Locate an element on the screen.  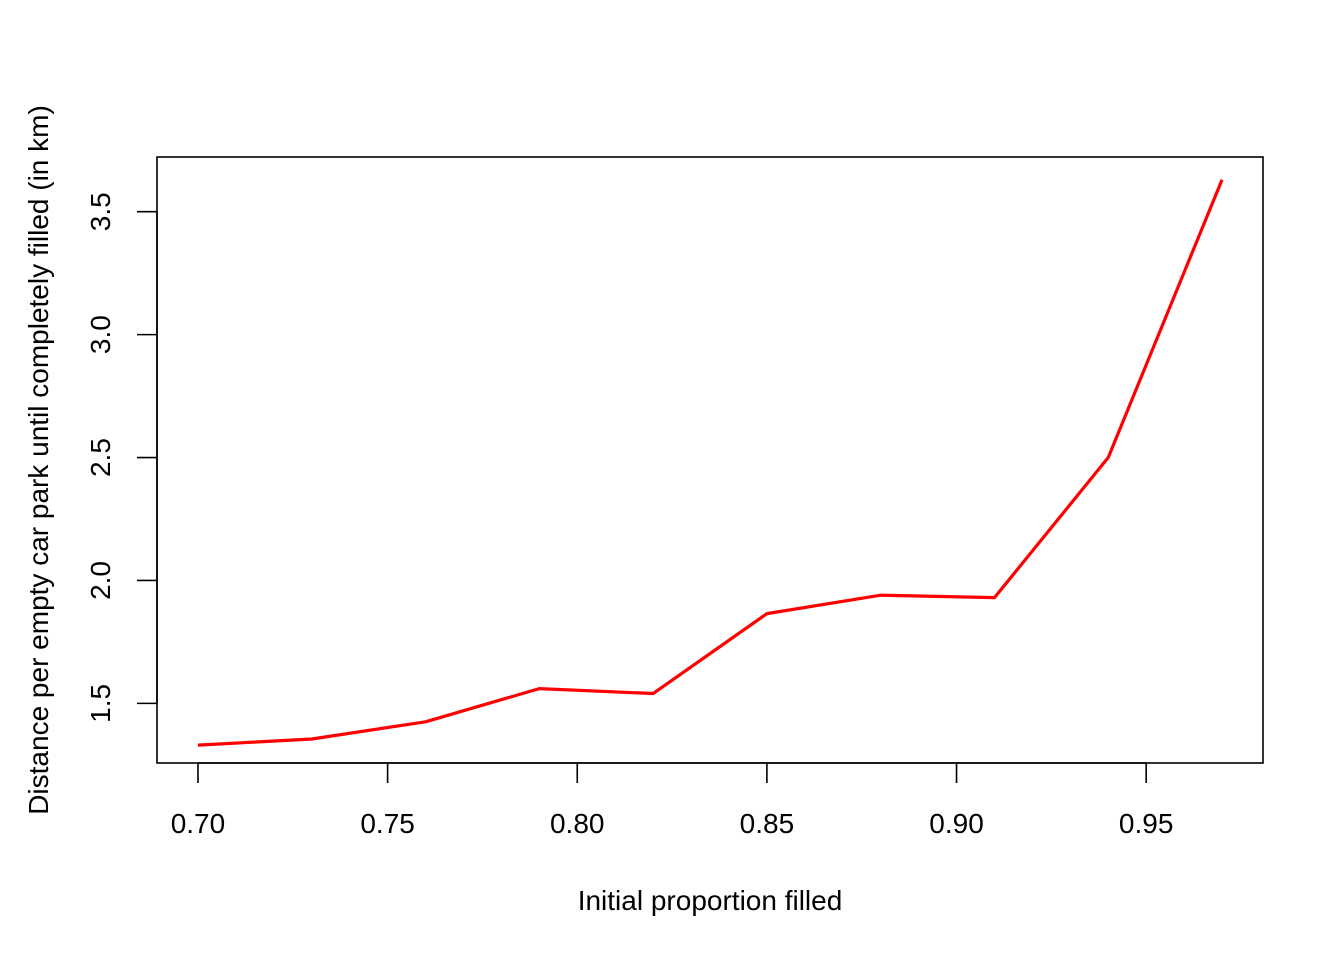
x-tick-label: 0.70 is located at coordinates (198, 823).